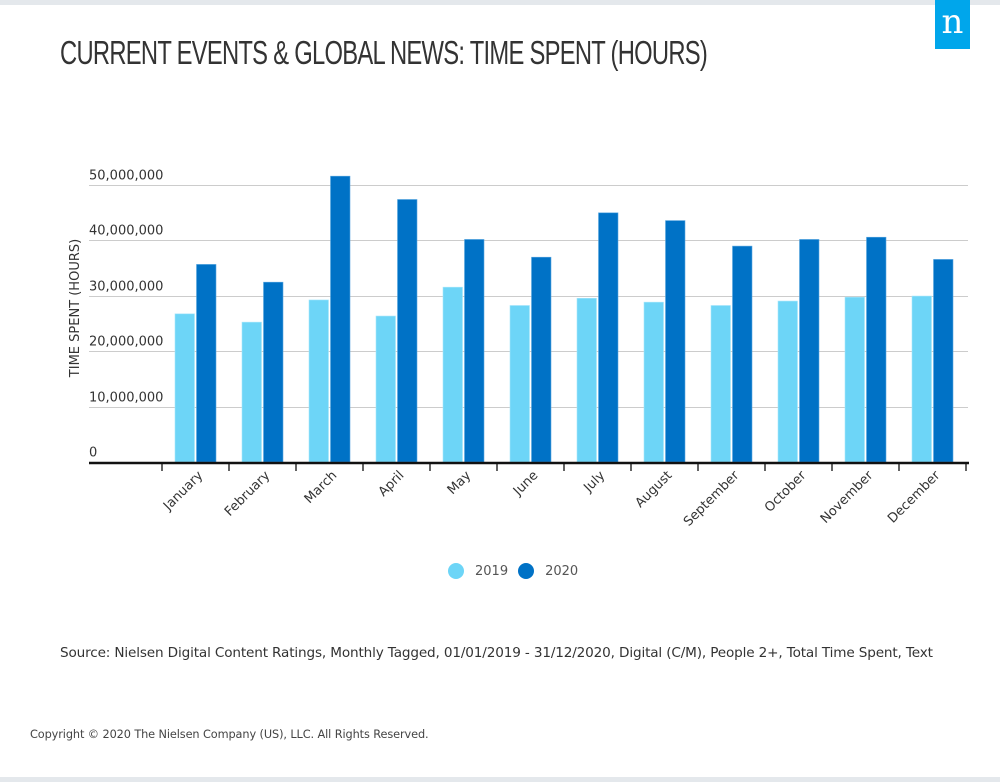 This screenshot has width=1000, height=782. Describe the element at coordinates (943, 361) in the screenshot. I see `bar-2020-december` at that location.